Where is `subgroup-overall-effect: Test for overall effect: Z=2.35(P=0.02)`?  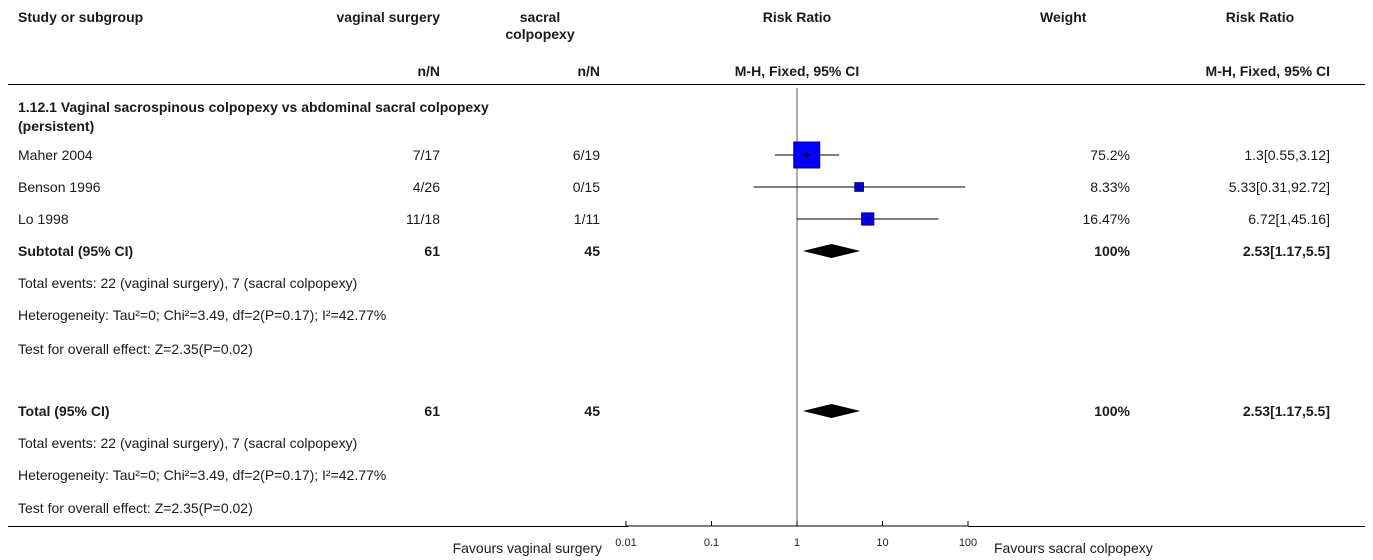
subgroup-overall-effect: Test for overall effect: Z=2.35(P=0.02) is located at coordinates (135, 349).